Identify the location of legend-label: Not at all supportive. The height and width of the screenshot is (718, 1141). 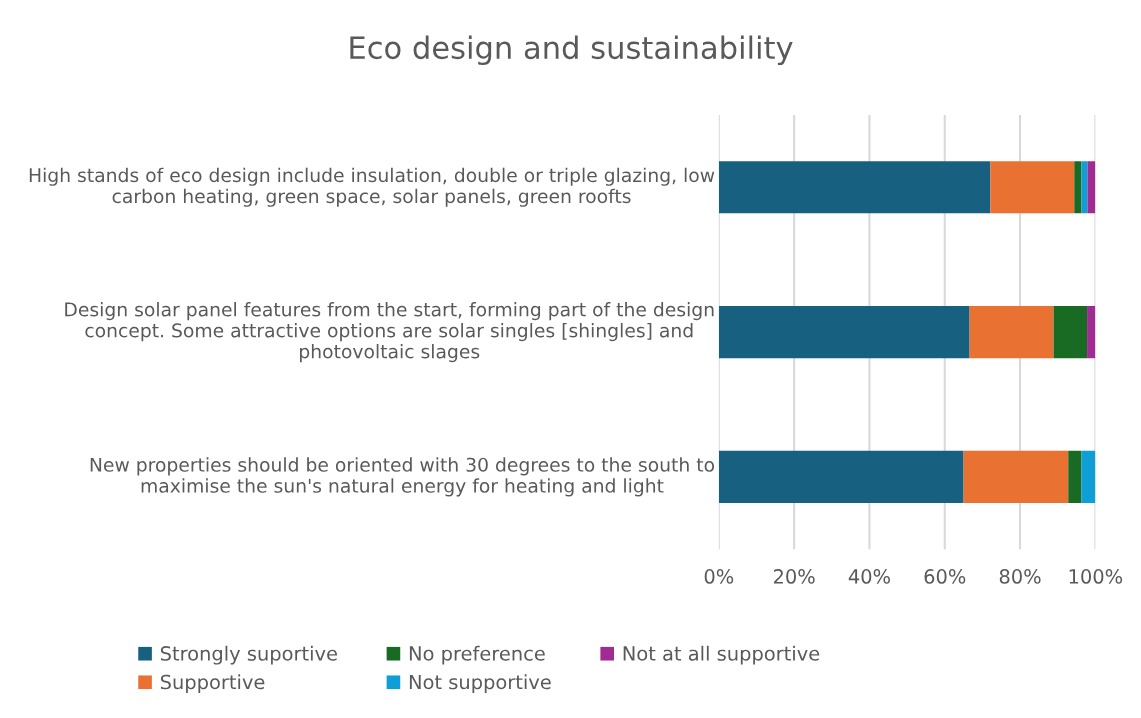
(721, 655).